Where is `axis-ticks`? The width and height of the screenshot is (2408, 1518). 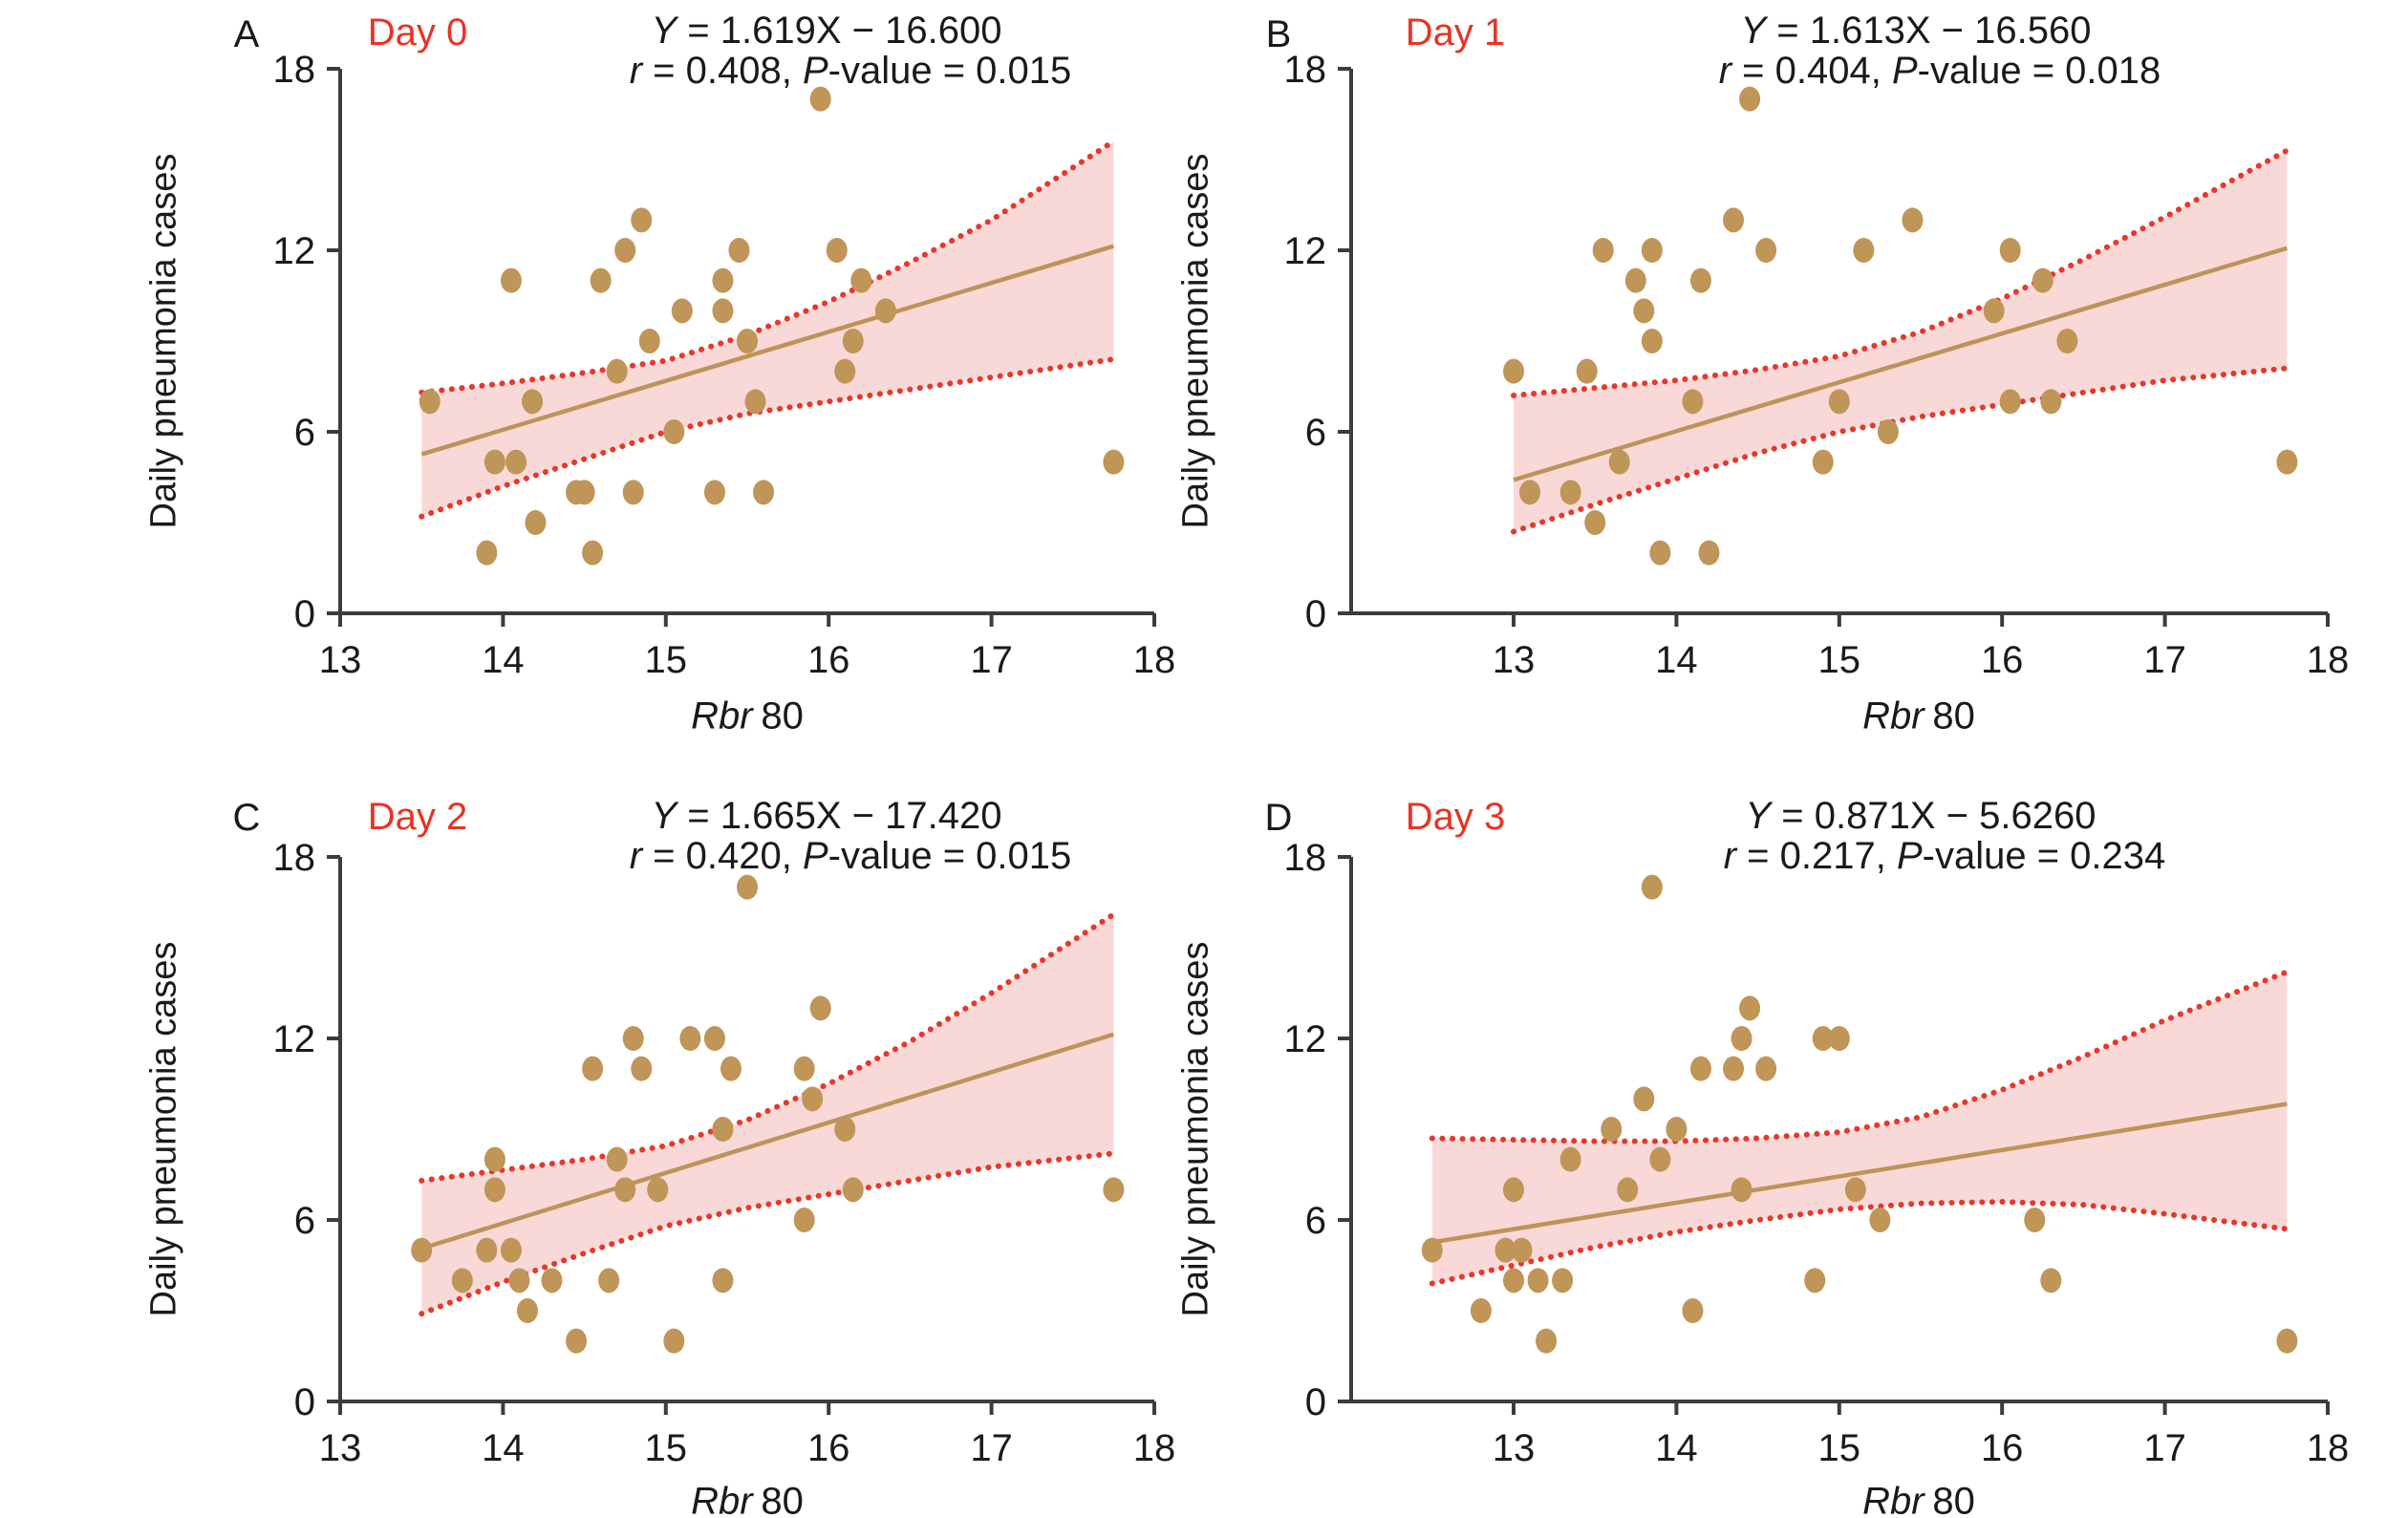
axis-ticks is located at coordinates (742, 346).